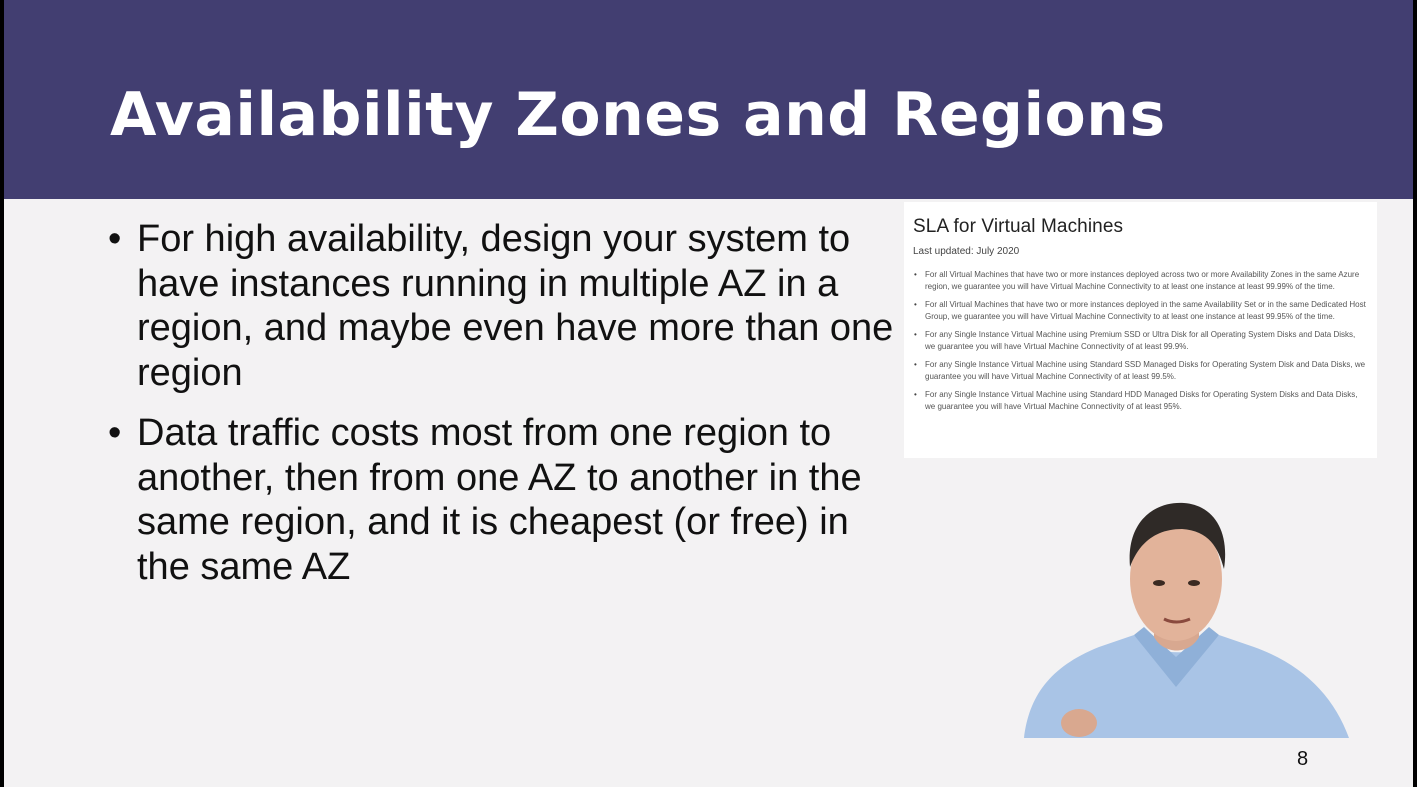 This screenshot has width=1417, height=787. Describe the element at coordinates (966, 251) in the screenshot. I see `sla-last-updated: Last updated: July 2020` at that location.